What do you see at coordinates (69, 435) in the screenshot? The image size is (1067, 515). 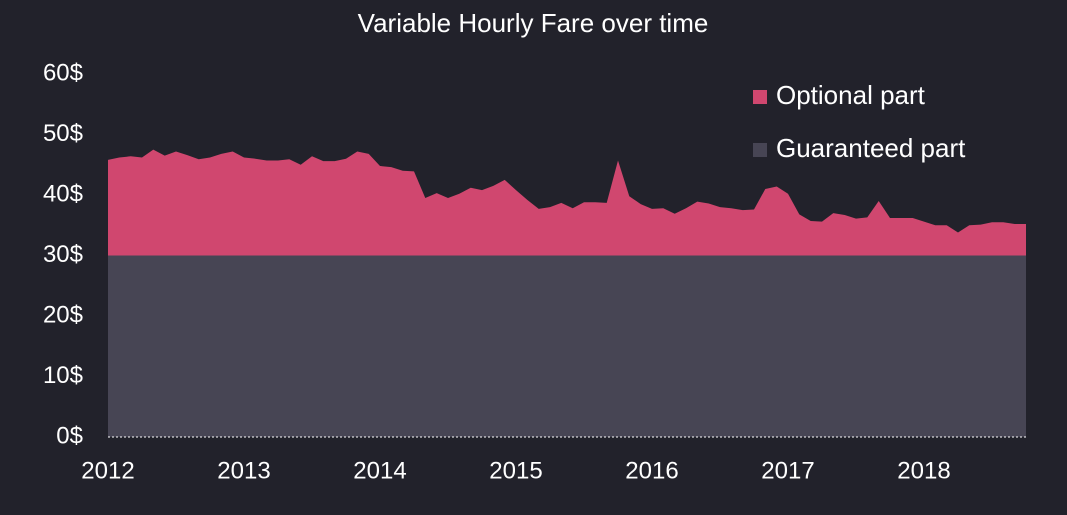 I see `y-tick-label: 0$` at bounding box center [69, 435].